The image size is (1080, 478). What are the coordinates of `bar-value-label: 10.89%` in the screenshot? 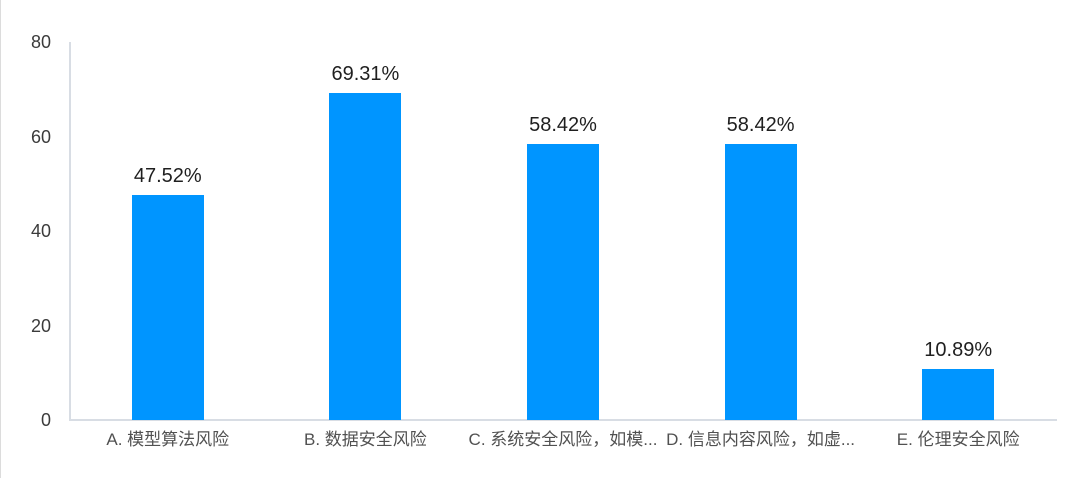 It's located at (958, 349).